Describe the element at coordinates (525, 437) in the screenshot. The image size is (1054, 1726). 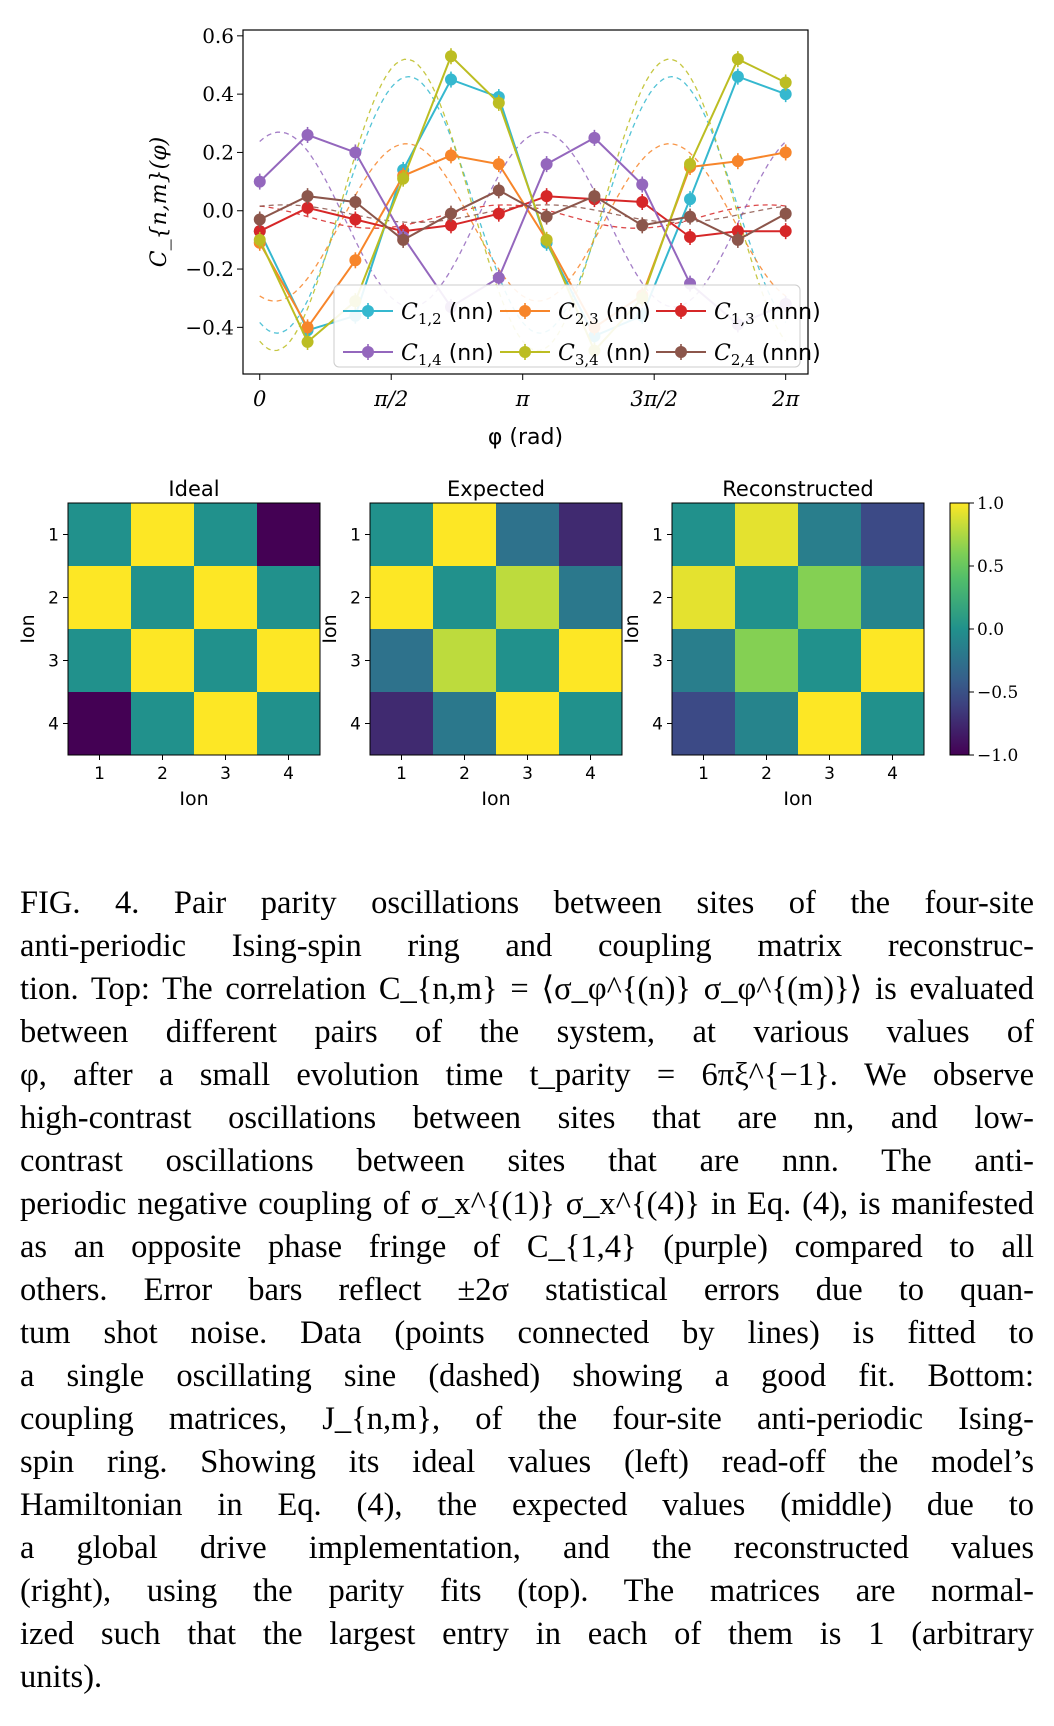
I see `x-axis-label: φ (rad)` at that location.